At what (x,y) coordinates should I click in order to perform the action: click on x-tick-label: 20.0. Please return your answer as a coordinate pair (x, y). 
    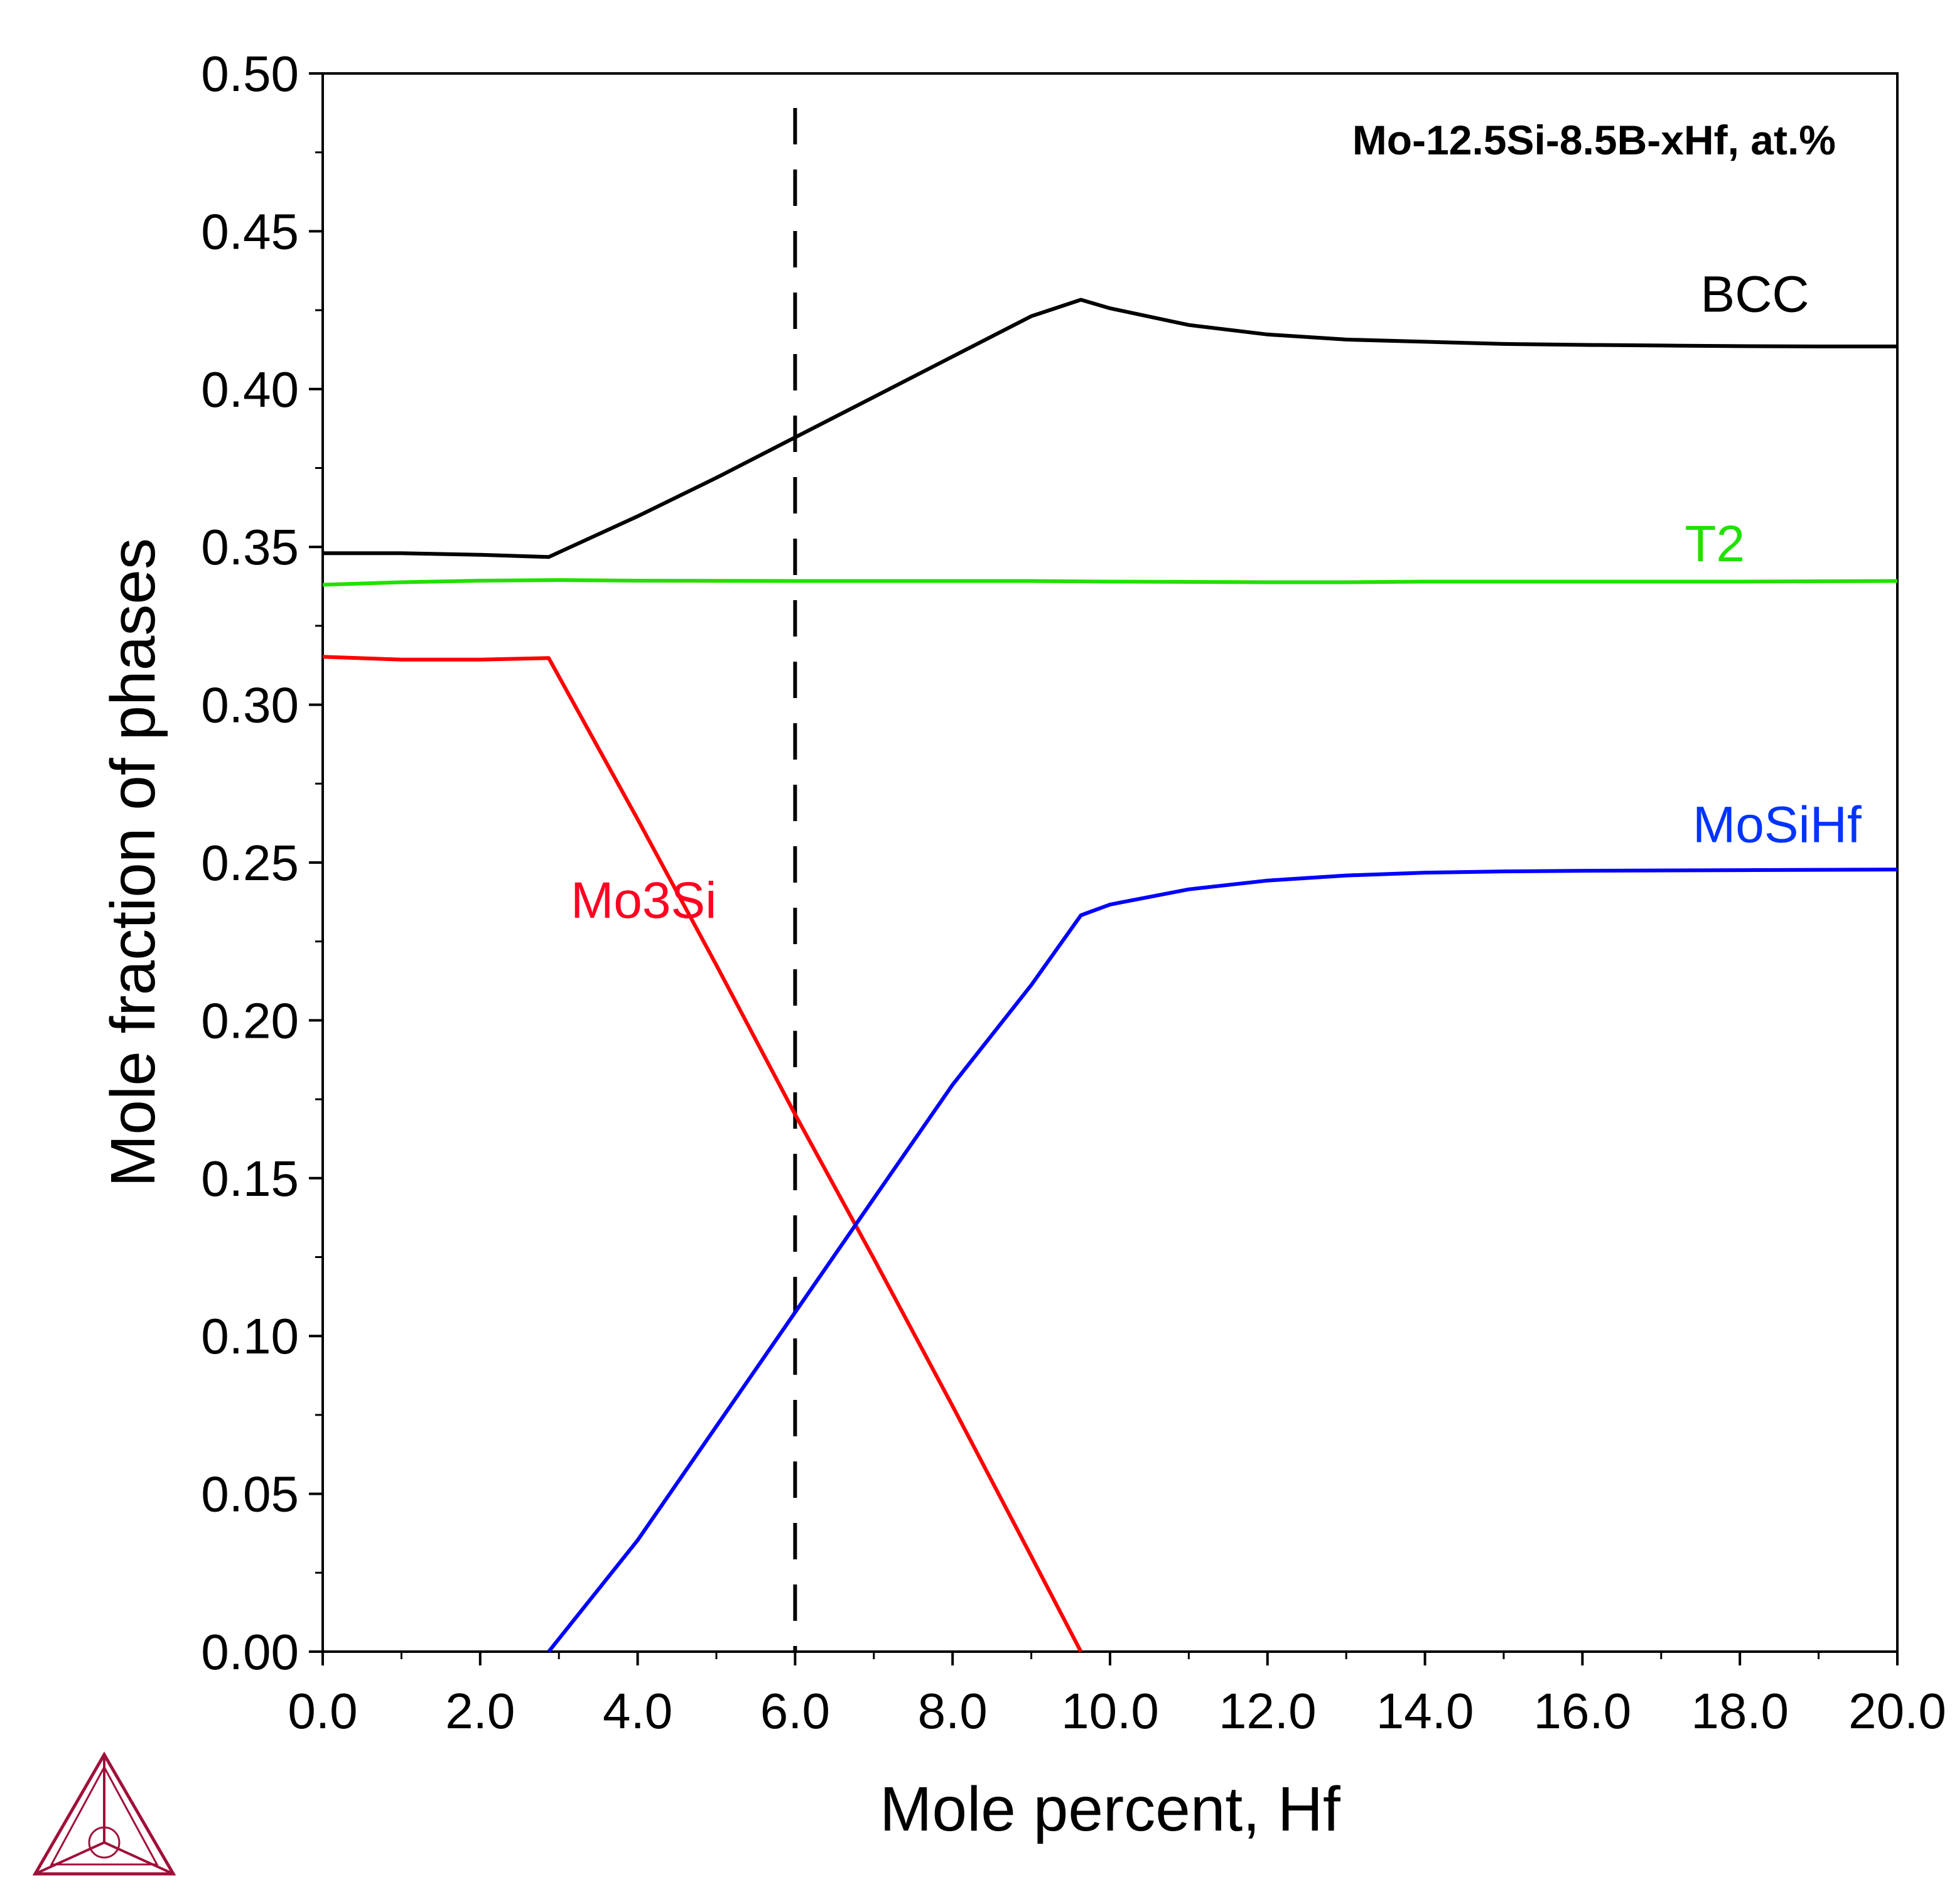
    Looking at the image, I should click on (1897, 1711).